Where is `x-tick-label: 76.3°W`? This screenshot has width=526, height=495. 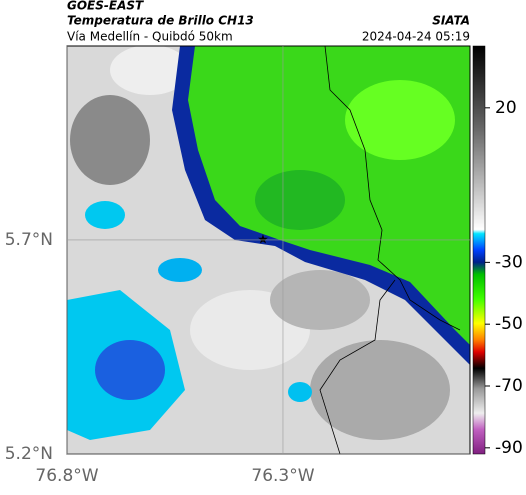
x-tick-label: 76.3°W is located at coordinates (282, 476).